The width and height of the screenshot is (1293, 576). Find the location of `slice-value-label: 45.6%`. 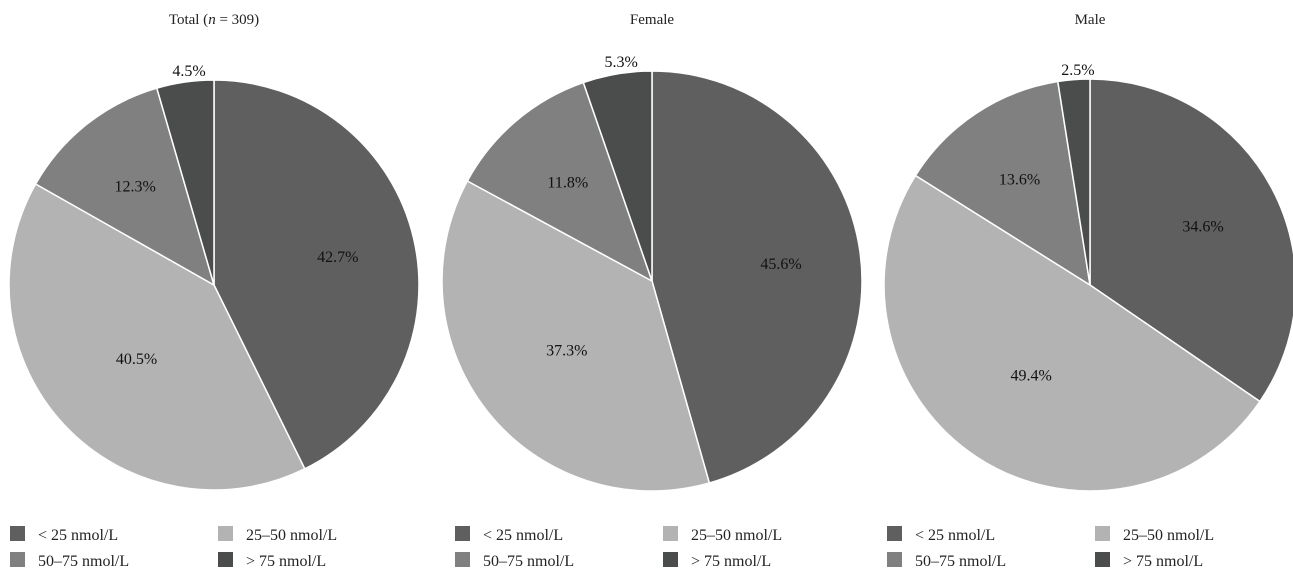

slice-value-label: 45.6% is located at coordinates (780, 264).